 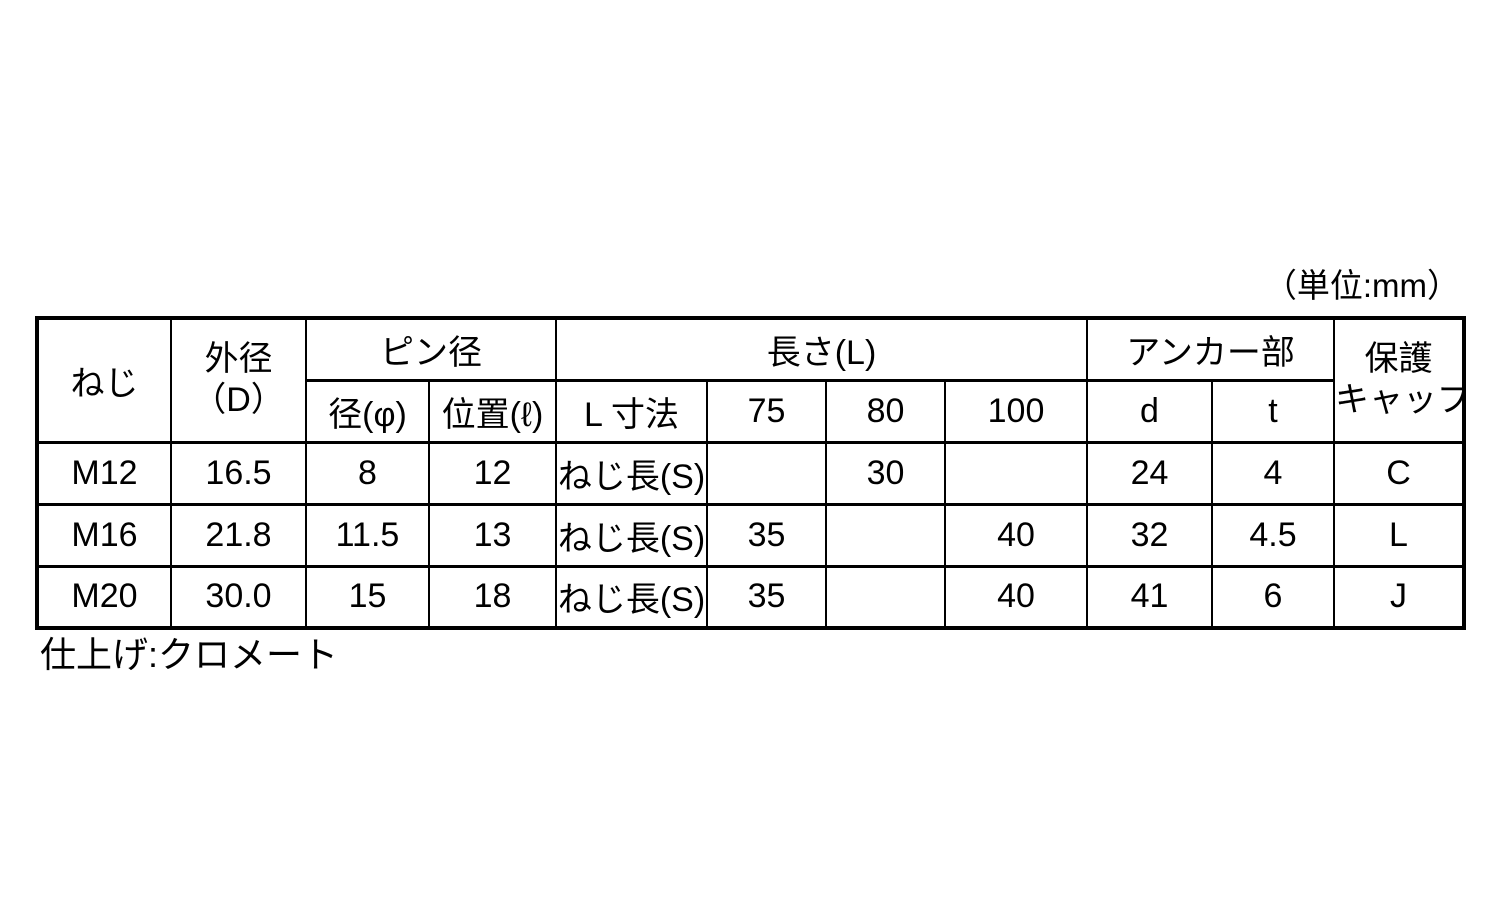 I want to click on table-row-m20: M20 30.0 15 18 ねじ長(S) 35 40 41 6 J, so click(x=751, y=597).